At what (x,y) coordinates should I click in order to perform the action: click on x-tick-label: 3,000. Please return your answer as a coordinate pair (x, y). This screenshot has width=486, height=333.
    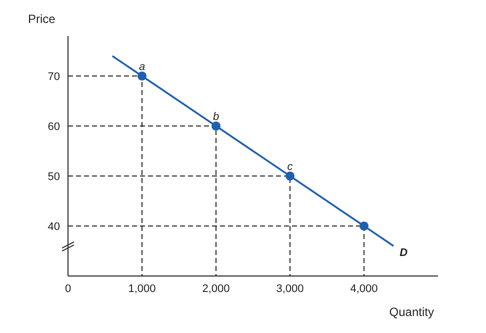
    Looking at the image, I should click on (290, 288).